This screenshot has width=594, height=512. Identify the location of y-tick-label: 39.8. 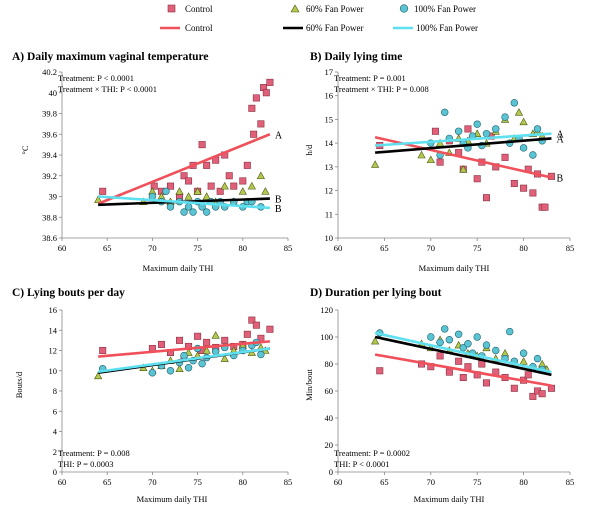
(49, 114).